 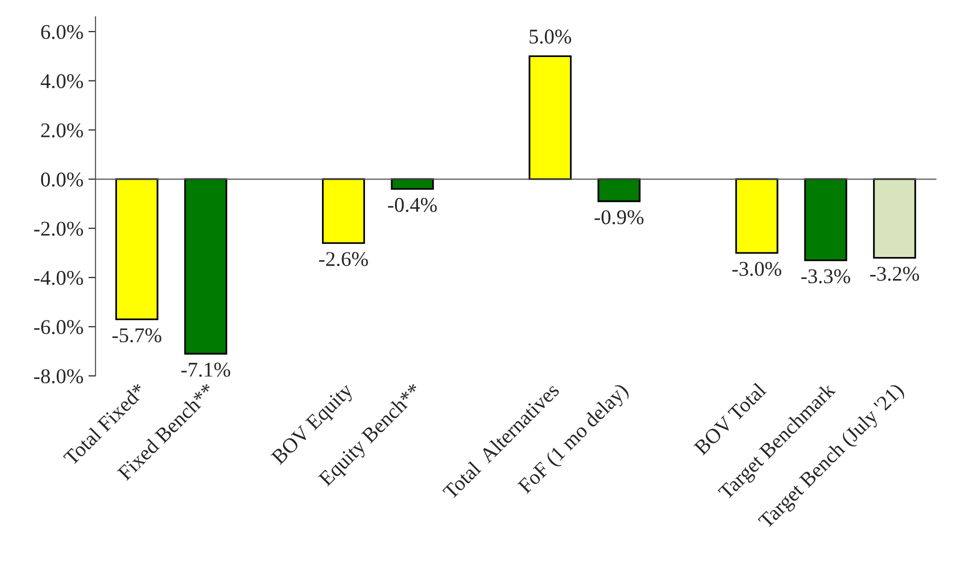 What do you see at coordinates (58, 229) in the screenshot?
I see `y-tick-label: -2.0%` at bounding box center [58, 229].